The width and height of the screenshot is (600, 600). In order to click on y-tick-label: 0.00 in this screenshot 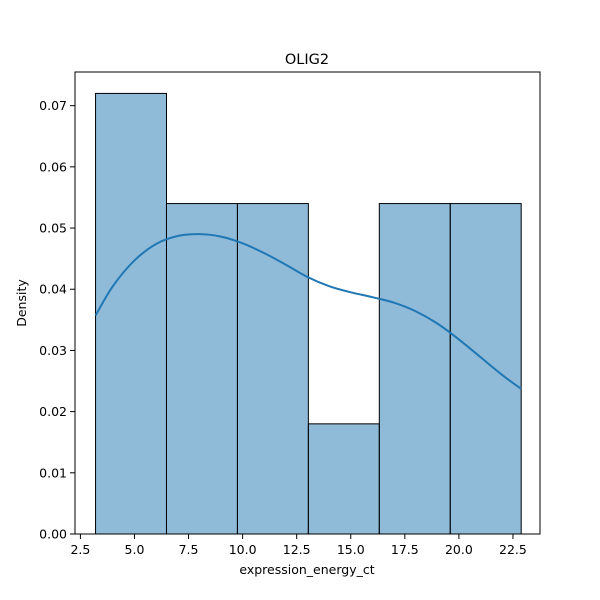, I will do `click(53, 534)`.